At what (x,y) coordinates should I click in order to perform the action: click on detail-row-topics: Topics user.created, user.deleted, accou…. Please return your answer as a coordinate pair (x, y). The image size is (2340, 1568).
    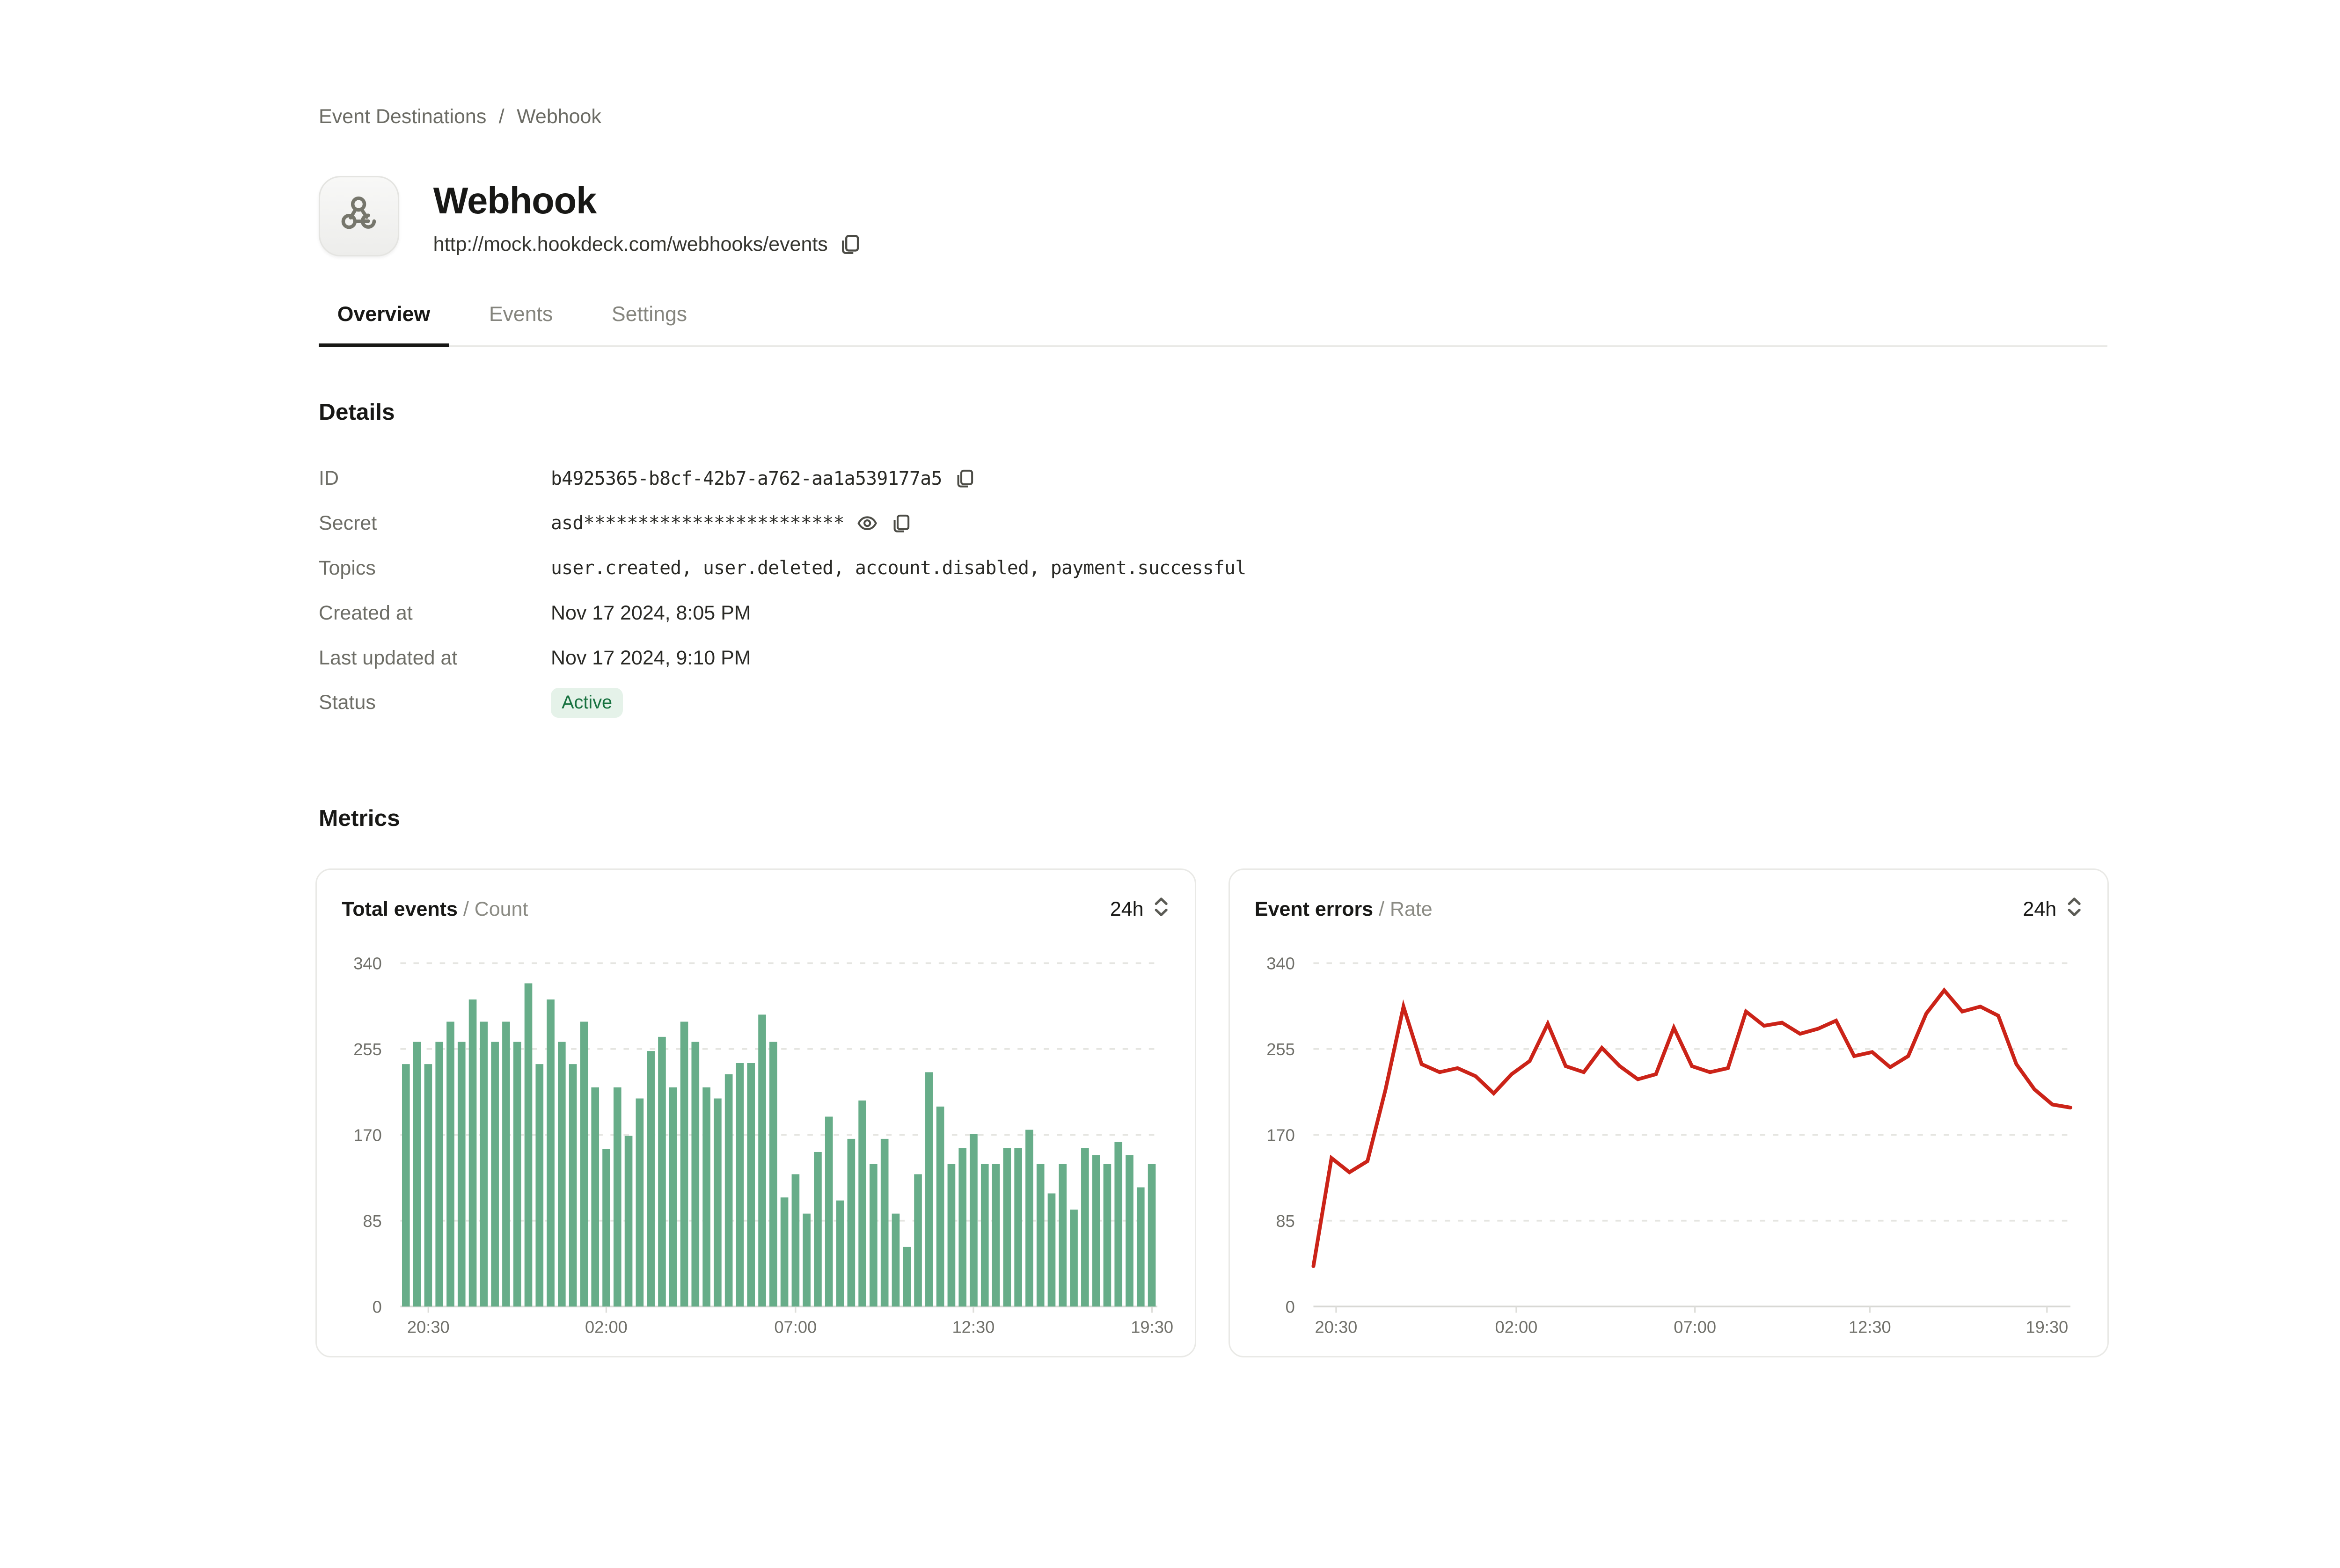
    Looking at the image, I should click on (1213, 568).